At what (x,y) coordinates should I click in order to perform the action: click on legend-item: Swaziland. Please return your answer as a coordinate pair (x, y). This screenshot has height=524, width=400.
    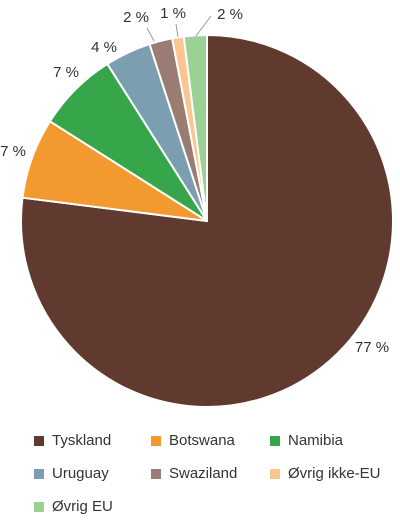
    Looking at the image, I should click on (194, 473).